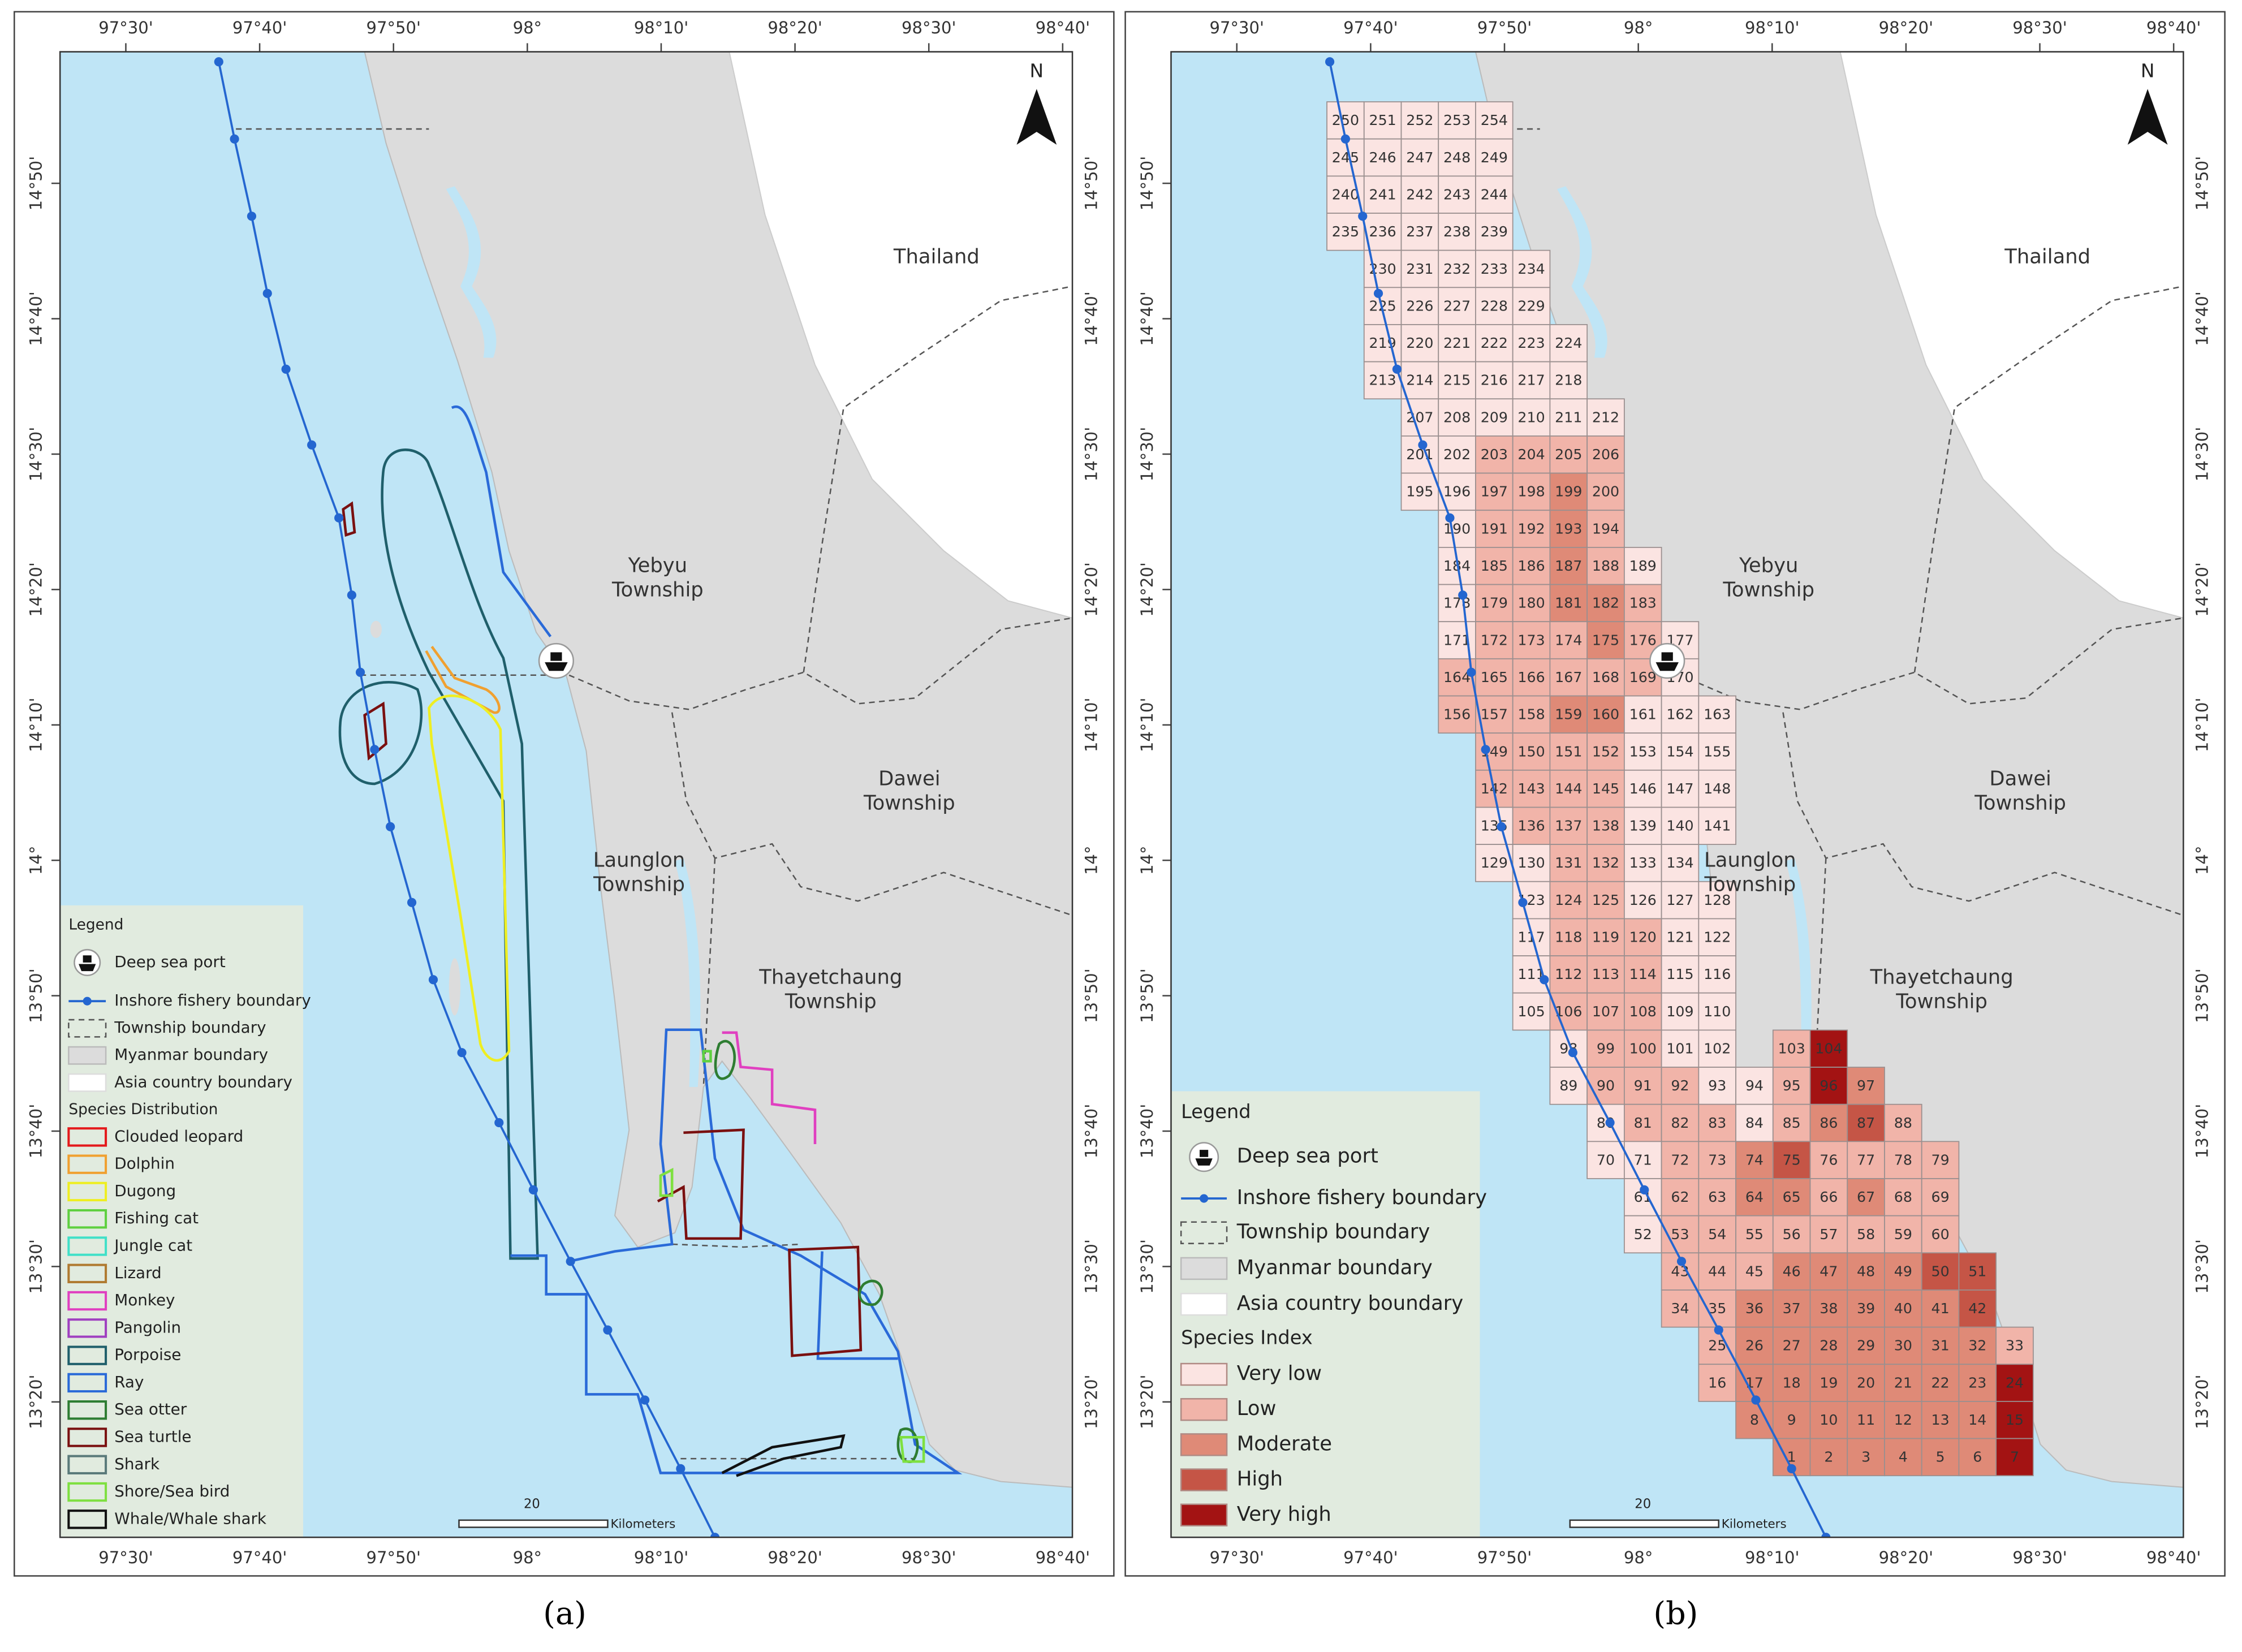 The image size is (2242, 1652). I want to click on cell-label: 119, so click(1605, 938).